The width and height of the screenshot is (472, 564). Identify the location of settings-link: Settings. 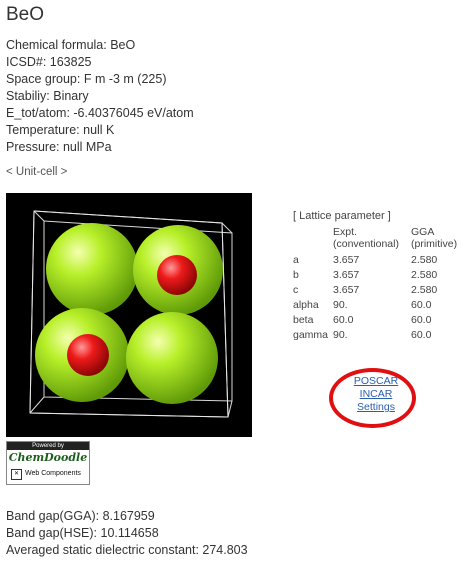
(376, 407).